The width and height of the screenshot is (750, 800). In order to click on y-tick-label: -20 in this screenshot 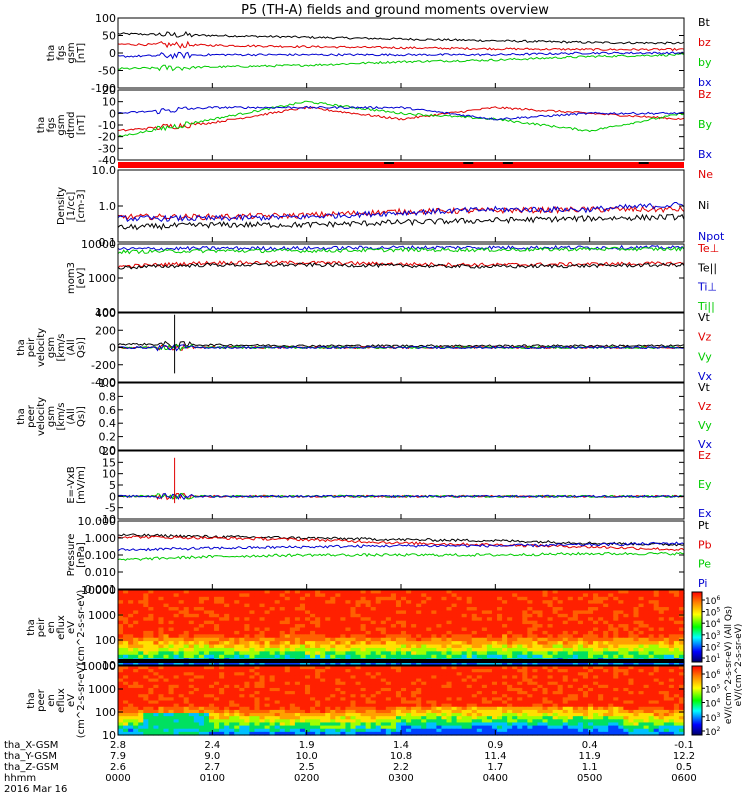, I will do `click(107, 137)`.